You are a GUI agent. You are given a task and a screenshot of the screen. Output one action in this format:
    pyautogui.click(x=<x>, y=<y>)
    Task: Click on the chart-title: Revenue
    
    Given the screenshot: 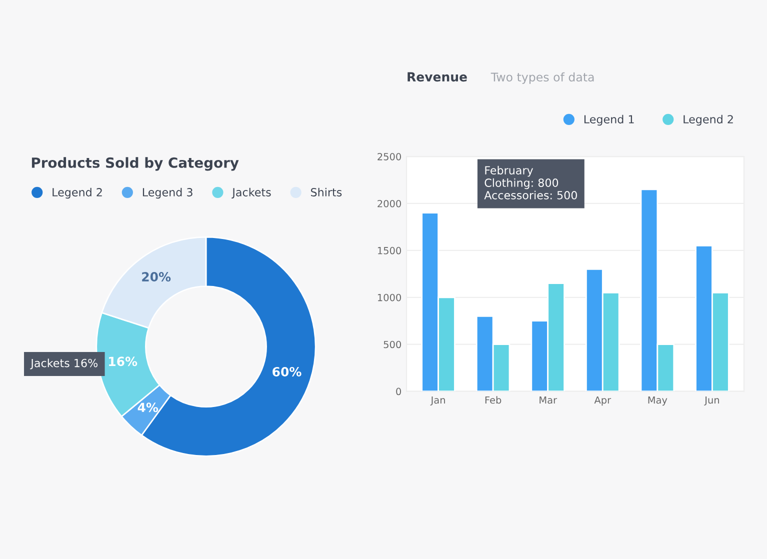 What is the action you would take?
    pyautogui.click(x=437, y=77)
    